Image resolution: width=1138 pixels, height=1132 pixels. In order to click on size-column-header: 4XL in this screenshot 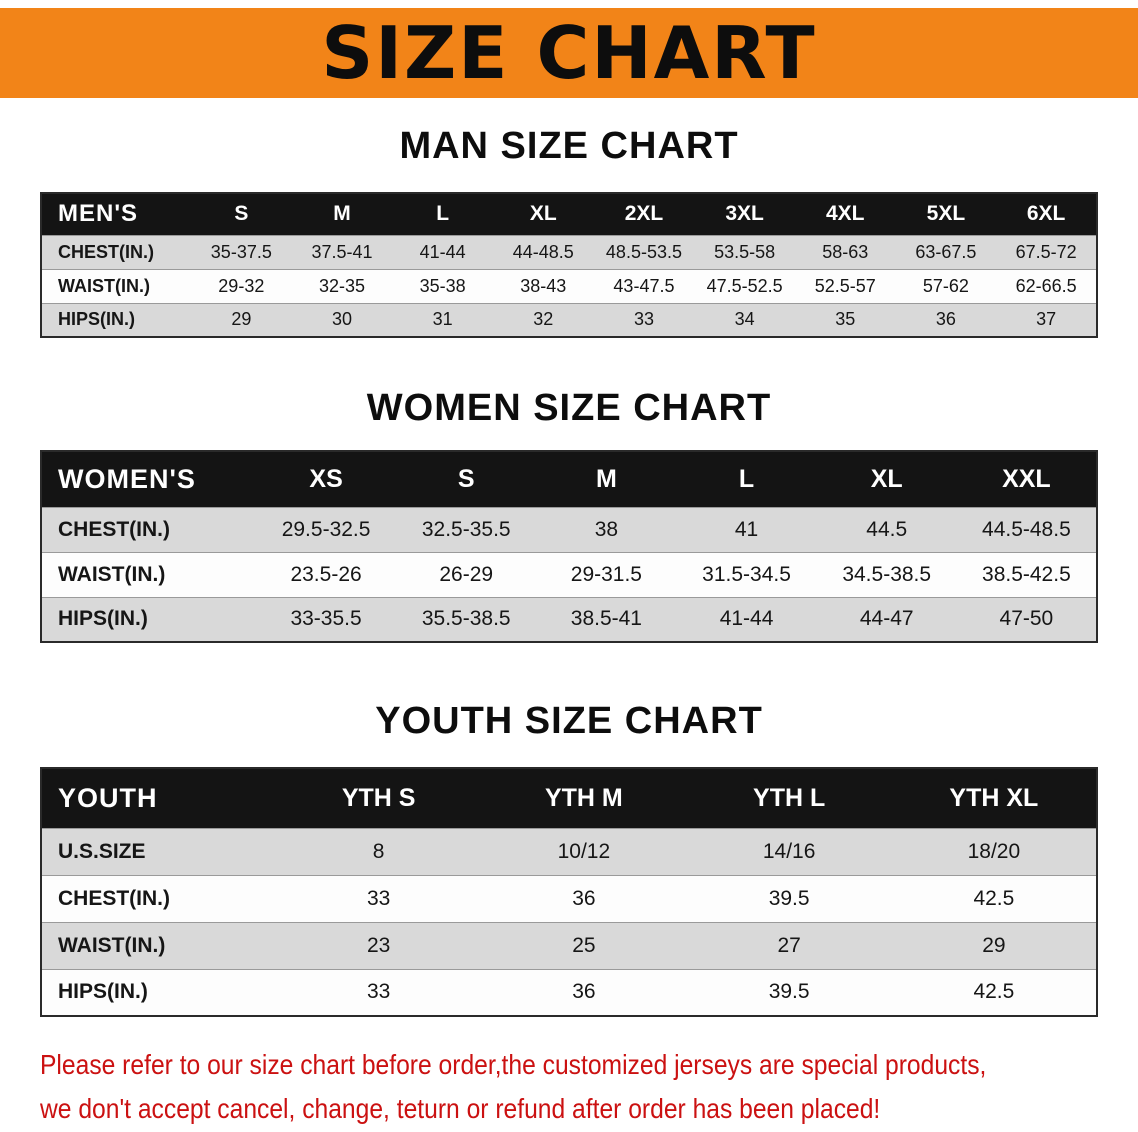, I will do `click(845, 214)`.